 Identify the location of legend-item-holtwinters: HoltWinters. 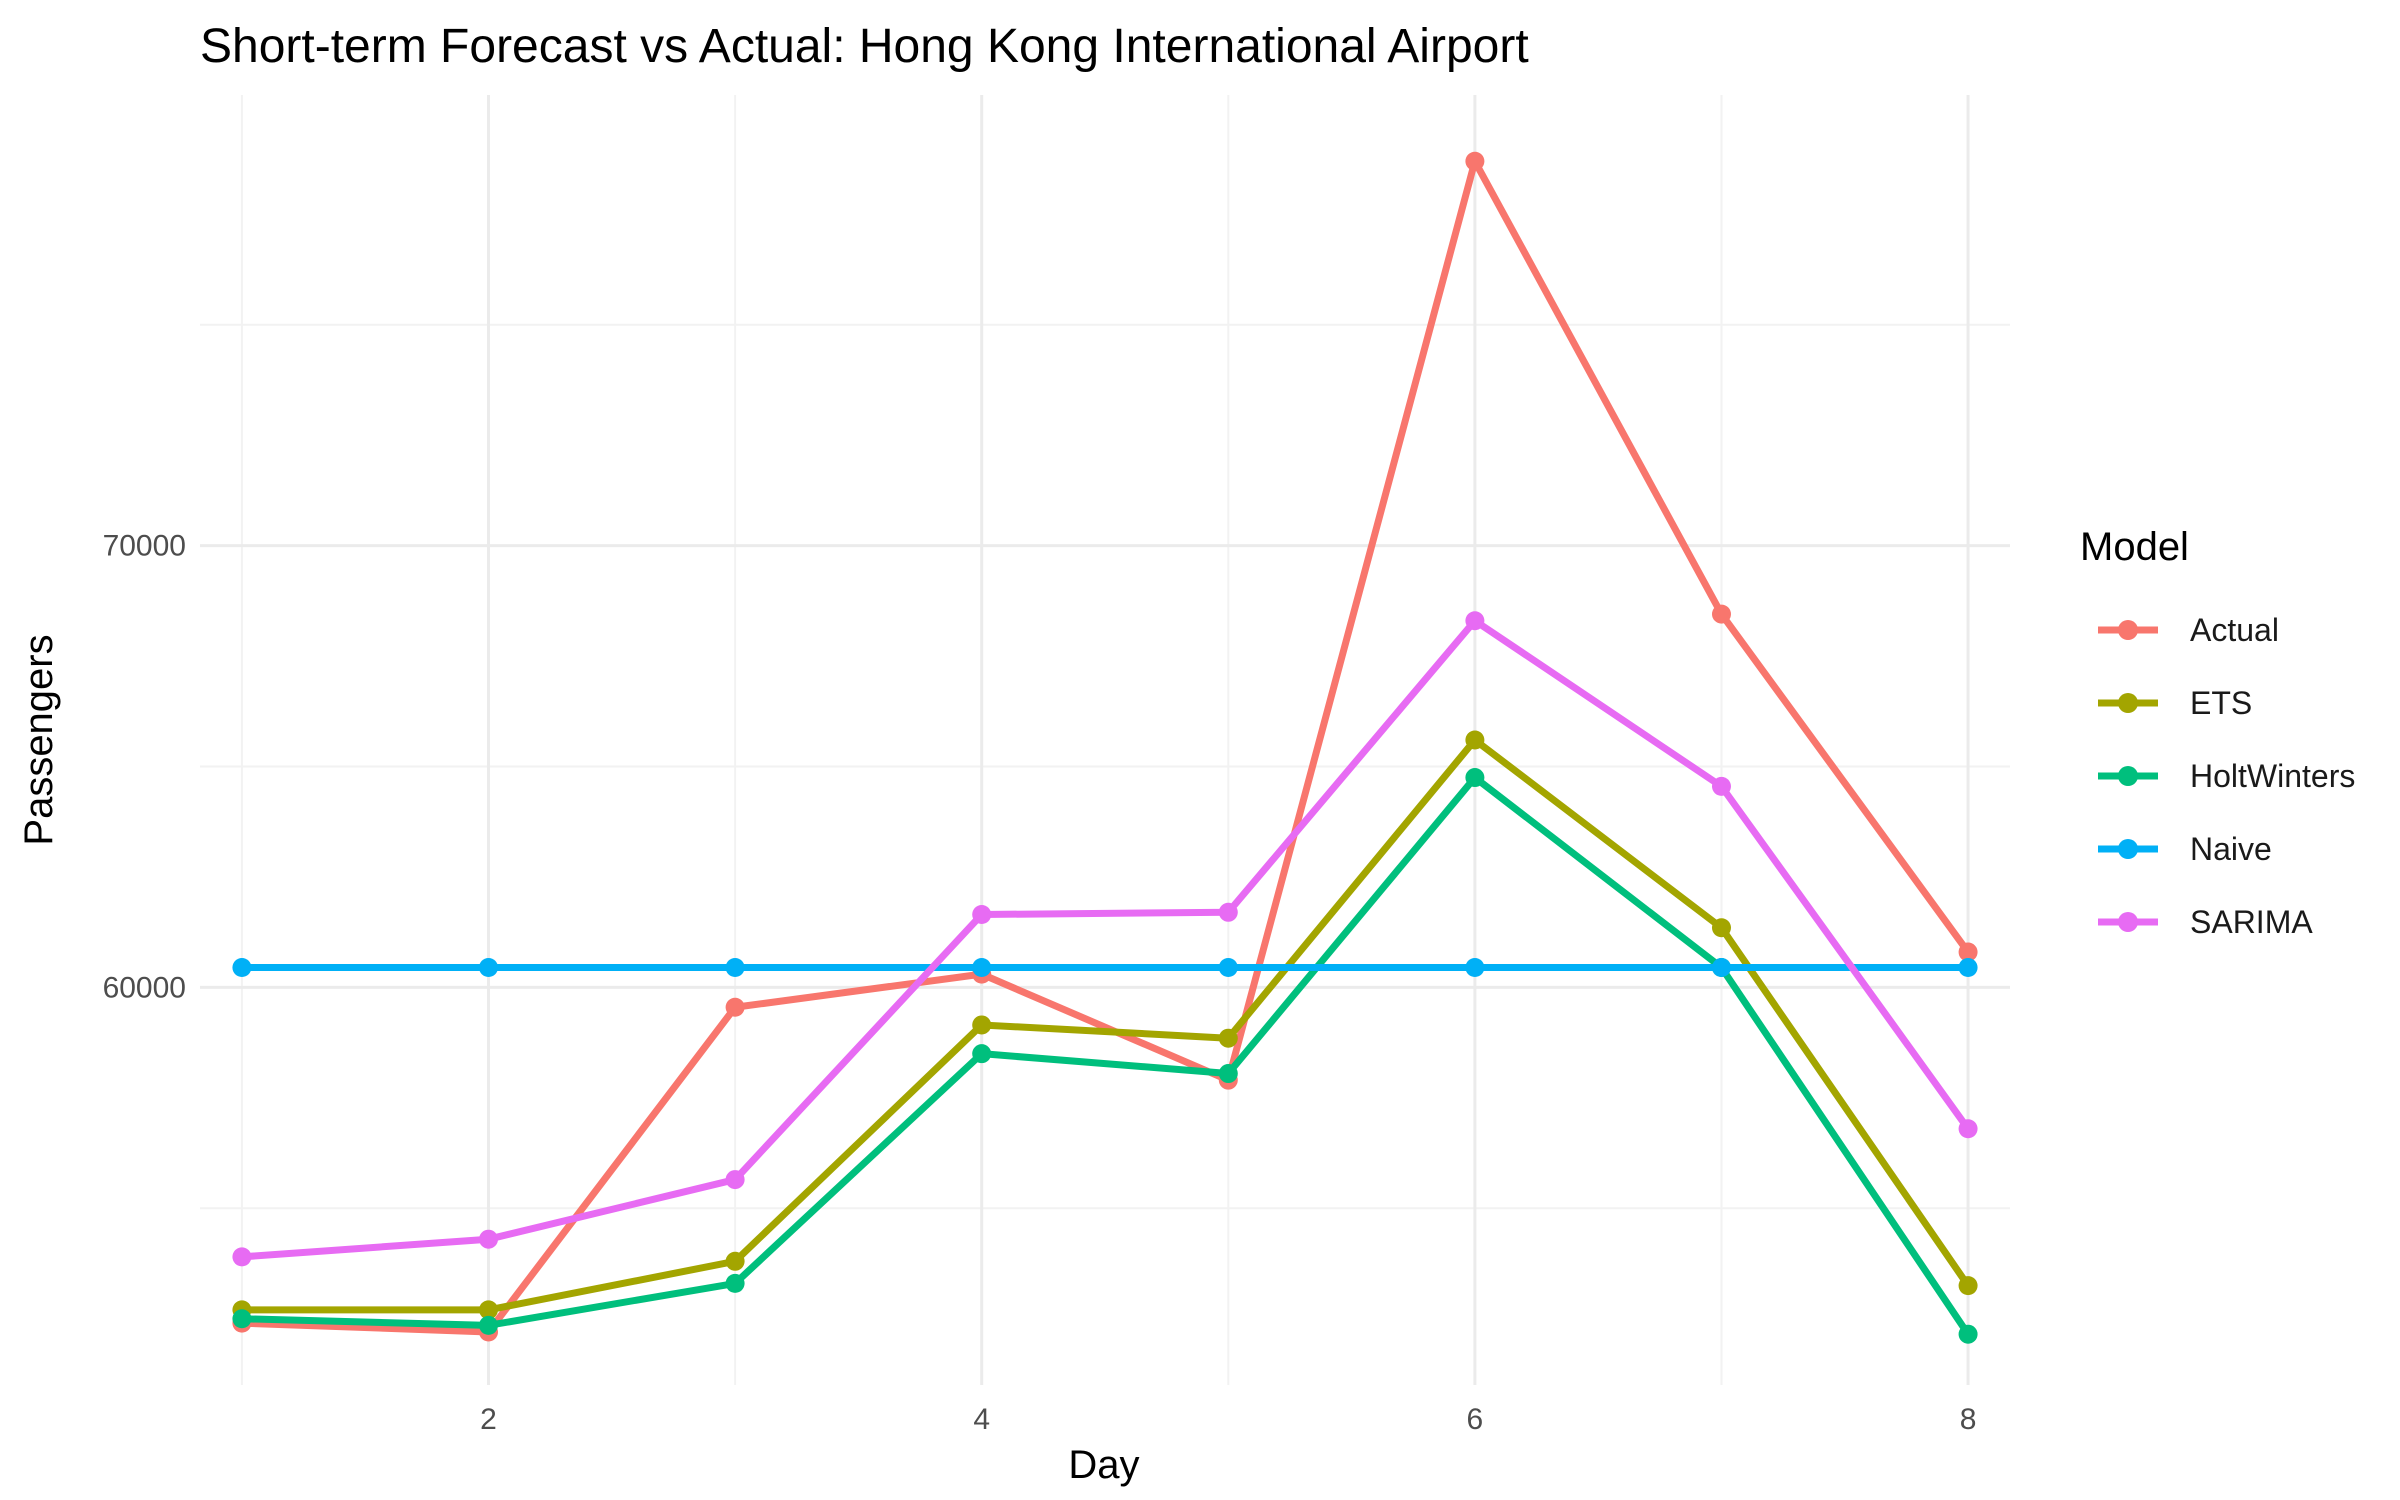
(2226, 776).